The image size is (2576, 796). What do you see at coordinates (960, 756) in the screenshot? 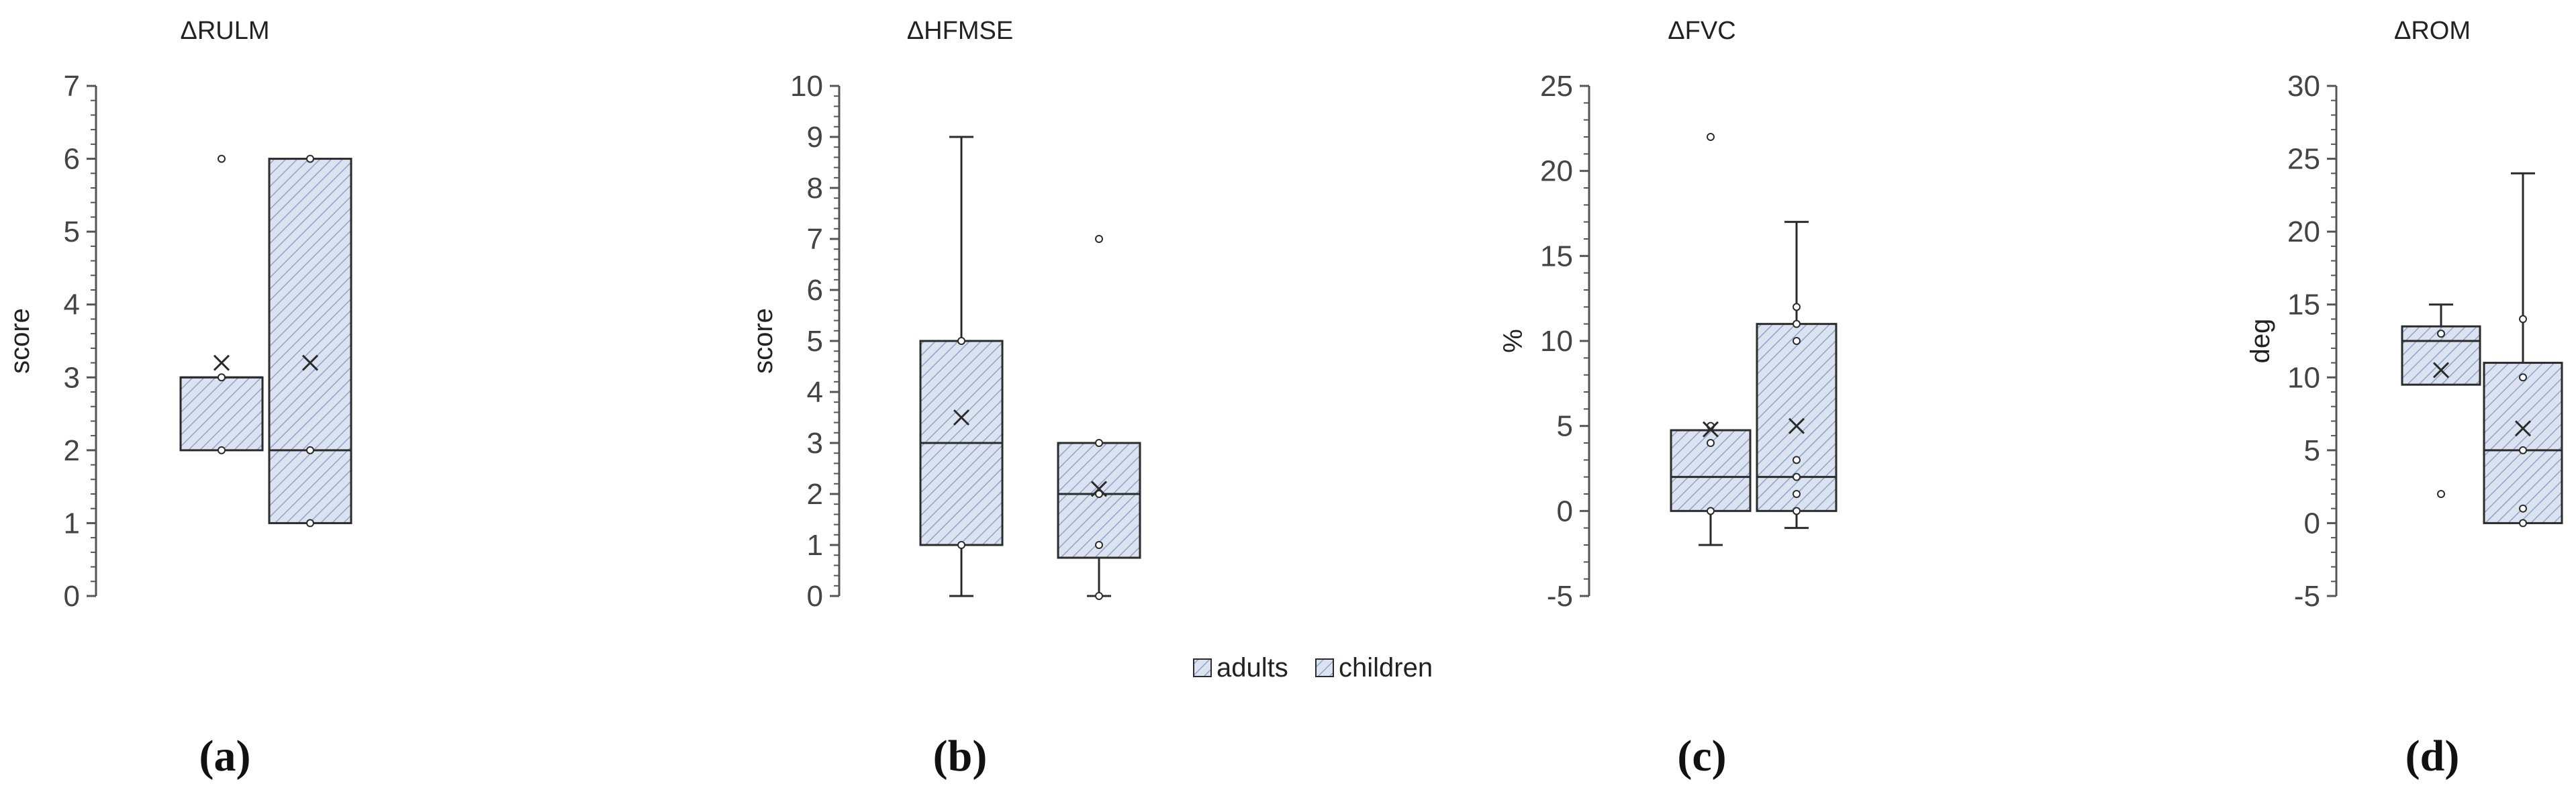
I see `panel-label: (b)` at bounding box center [960, 756].